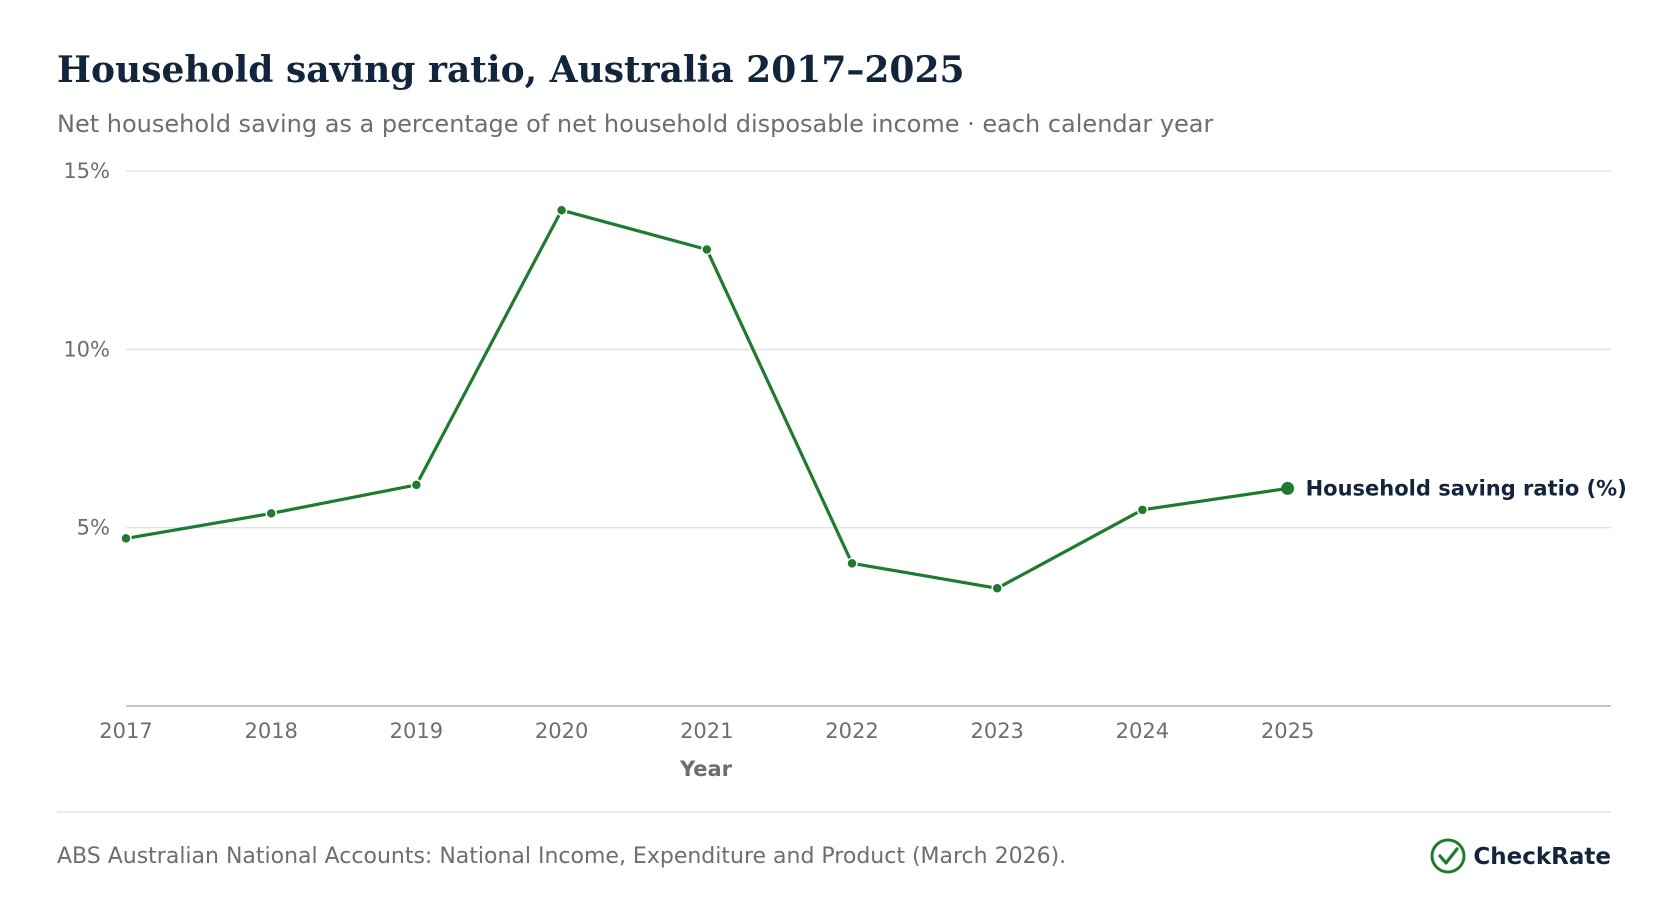  I want to click on x-tick-label: 2017, so click(125, 731).